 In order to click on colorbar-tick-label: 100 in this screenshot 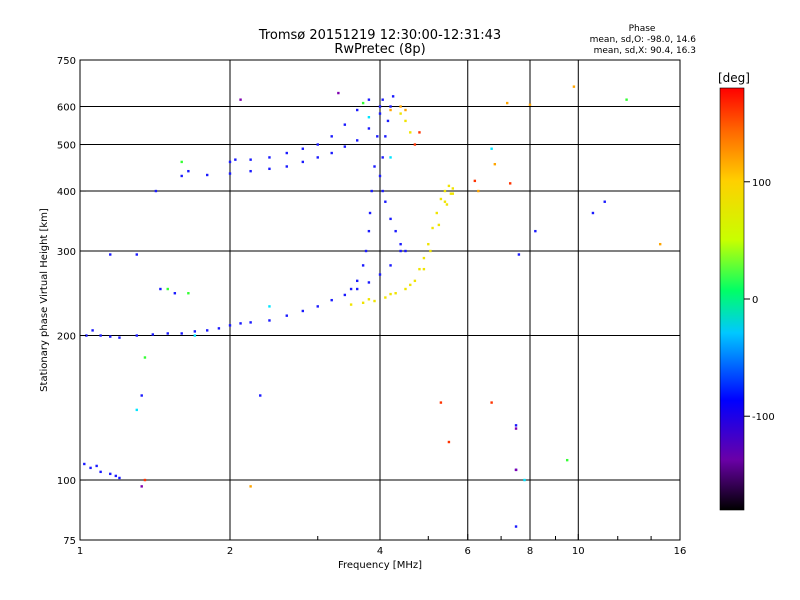, I will do `click(761, 183)`.